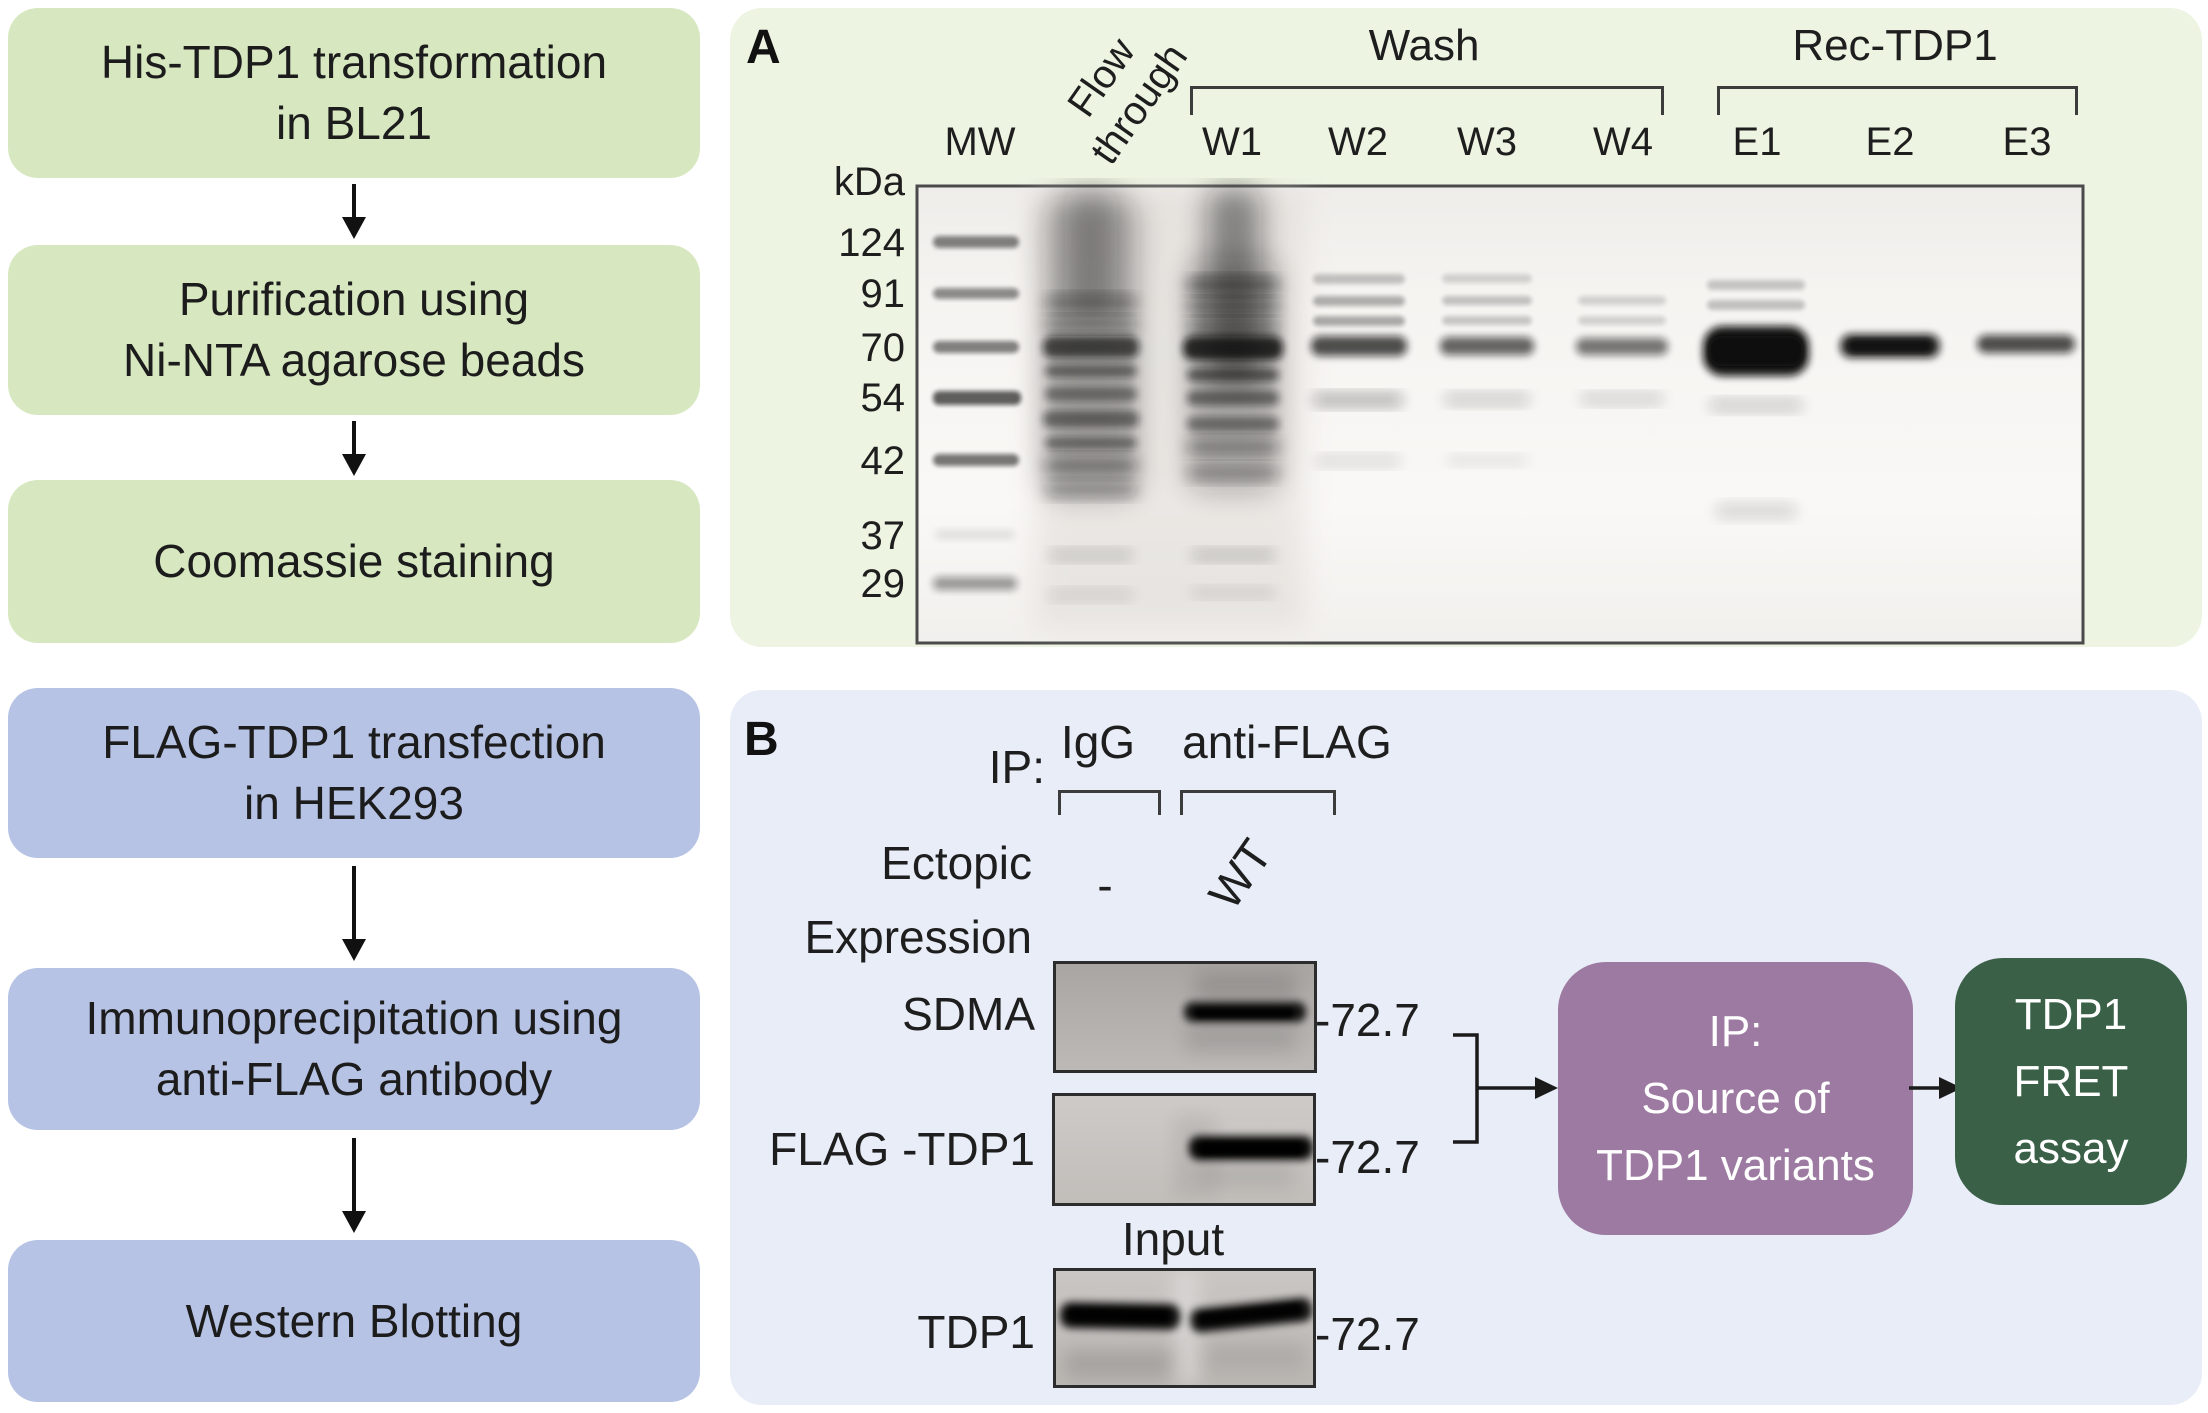 The width and height of the screenshot is (2208, 1413). What do you see at coordinates (1505, 1088) in the screenshot?
I see `bracket-arrow-connector` at bounding box center [1505, 1088].